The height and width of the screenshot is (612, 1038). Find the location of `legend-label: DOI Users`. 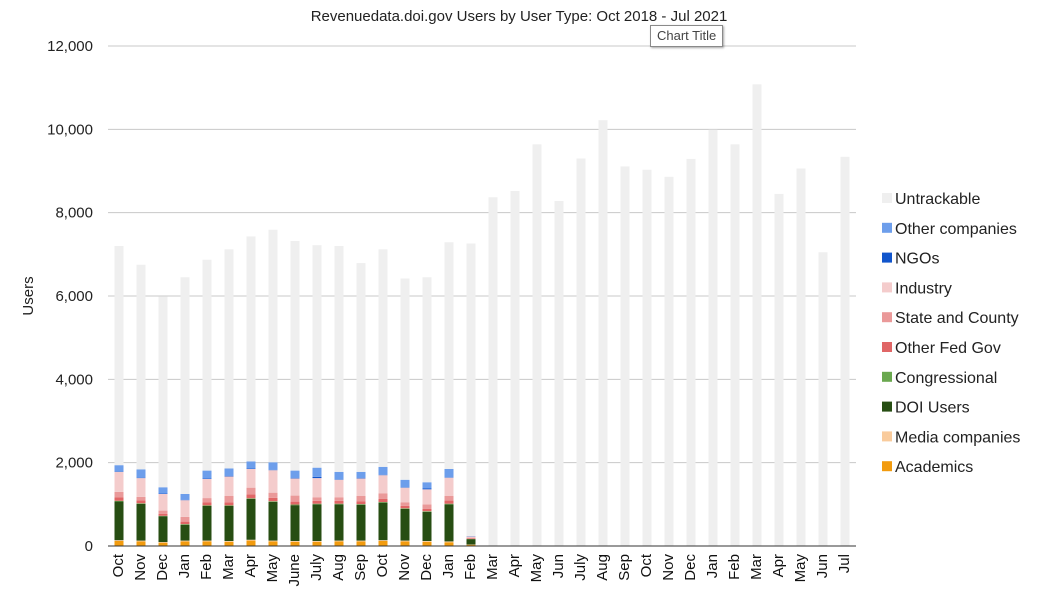

legend-label: DOI Users is located at coordinates (932, 408).